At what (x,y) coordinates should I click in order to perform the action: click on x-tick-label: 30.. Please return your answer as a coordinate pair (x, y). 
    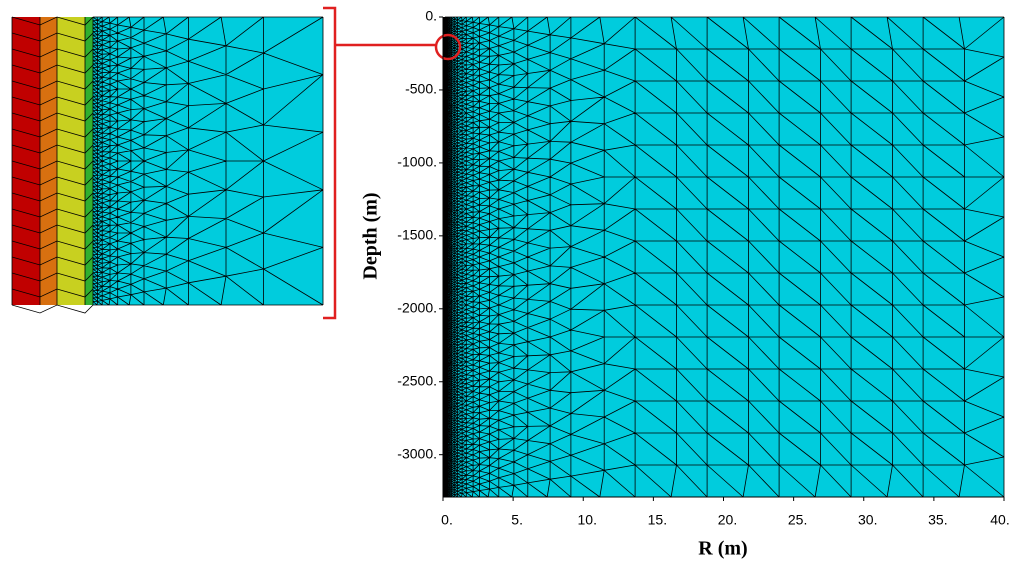
    Looking at the image, I should click on (867, 520).